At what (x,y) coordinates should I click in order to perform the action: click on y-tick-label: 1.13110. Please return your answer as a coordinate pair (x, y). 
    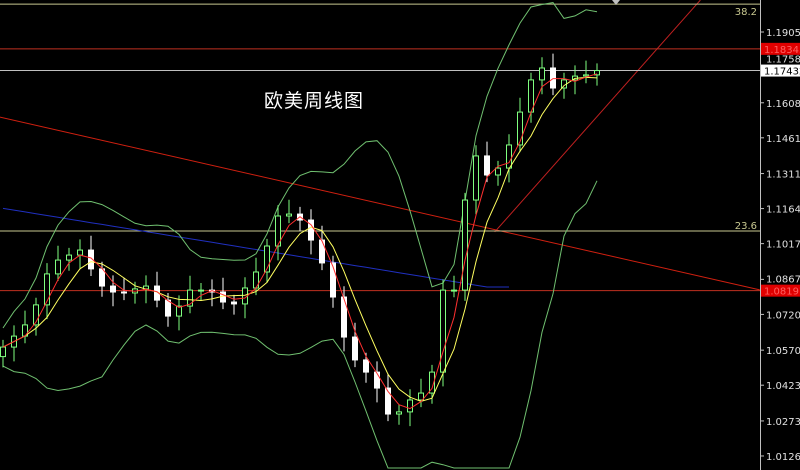
    Looking at the image, I should click on (783, 175).